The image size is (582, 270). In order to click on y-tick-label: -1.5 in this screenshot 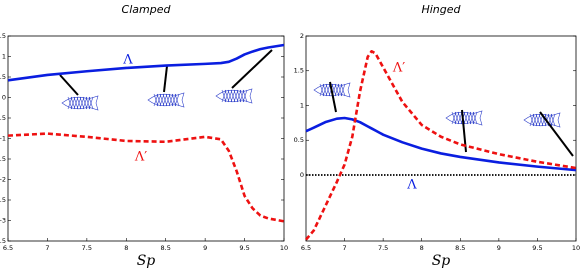, I will do `click(3, 159)`.